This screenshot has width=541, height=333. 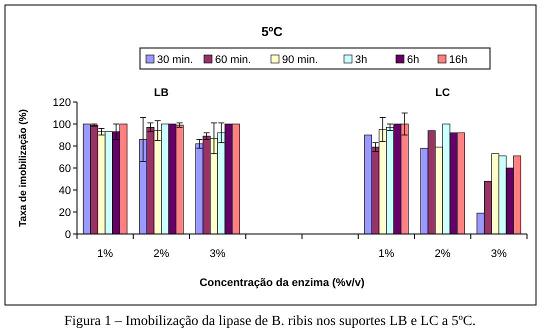 I want to click on legend-label: 60 min., so click(x=233, y=60).